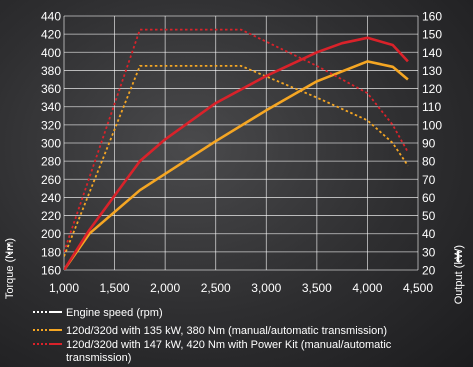  I want to click on y-left-tick-label: 300, so click(51, 144).